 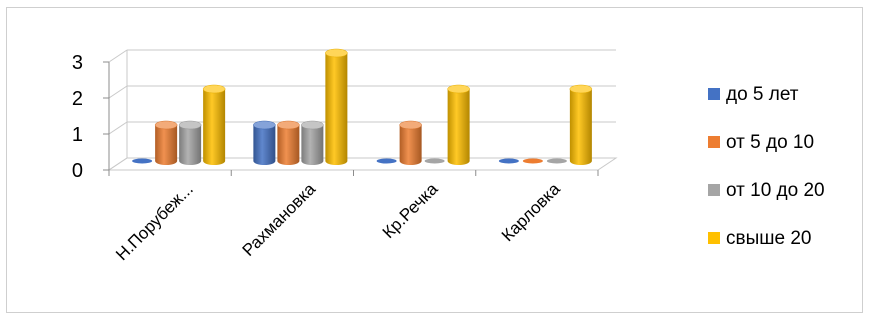 What do you see at coordinates (768, 238) in the screenshot?
I see `legend-label: свыше 20` at bounding box center [768, 238].